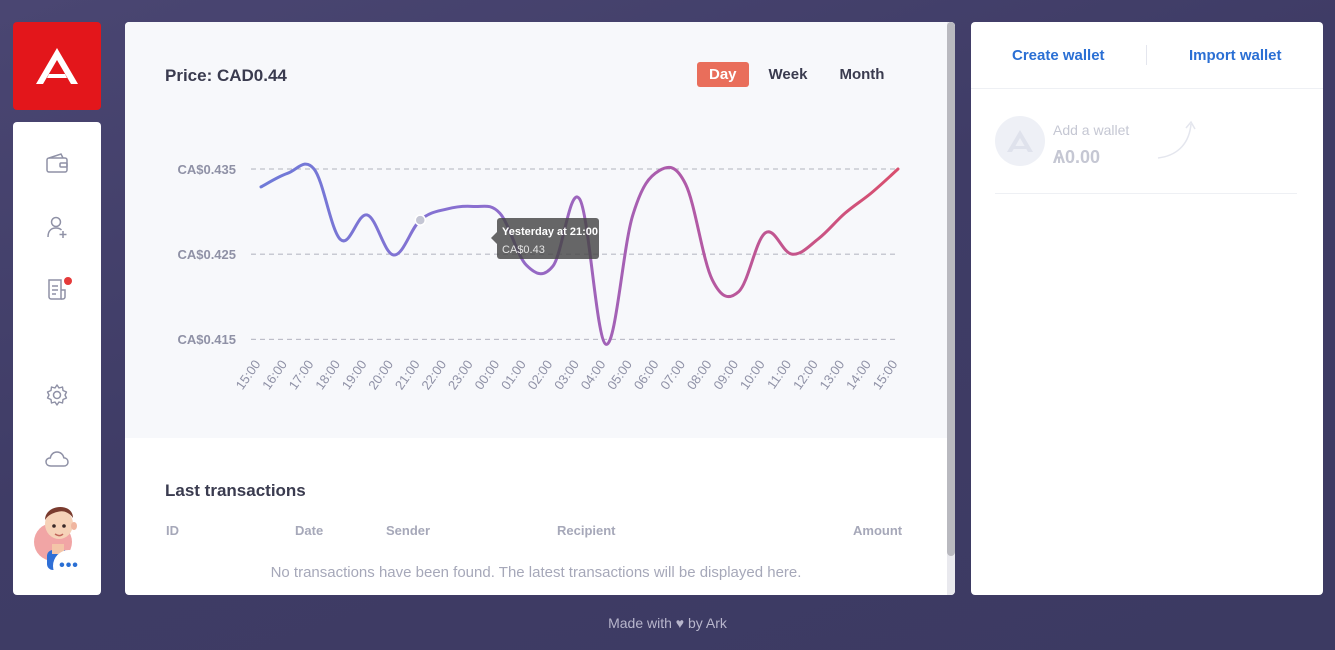 The width and height of the screenshot is (1335, 650). I want to click on sidebar-item-contacts, so click(57, 227).